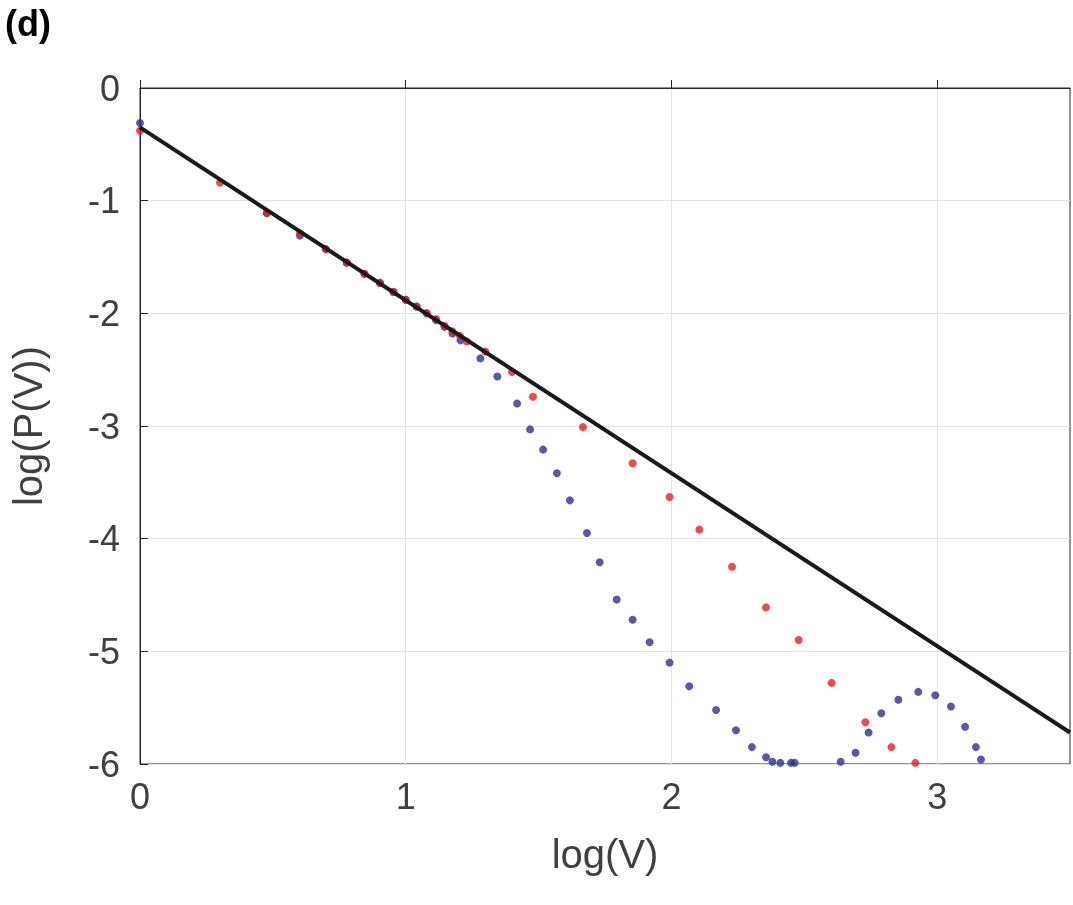 The height and width of the screenshot is (905, 1073). I want to click on y-axis-title: log(P(V)), so click(28, 426).